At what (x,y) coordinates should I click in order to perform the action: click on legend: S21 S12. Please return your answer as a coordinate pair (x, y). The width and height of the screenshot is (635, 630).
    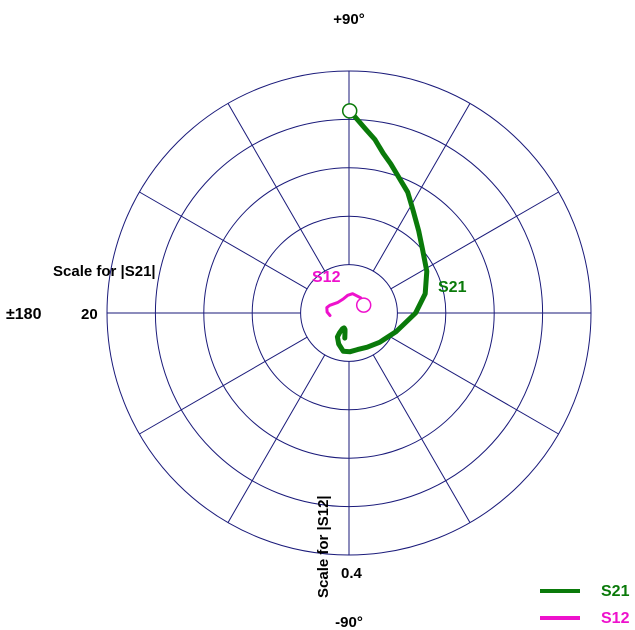
    Looking at the image, I should click on (585, 605).